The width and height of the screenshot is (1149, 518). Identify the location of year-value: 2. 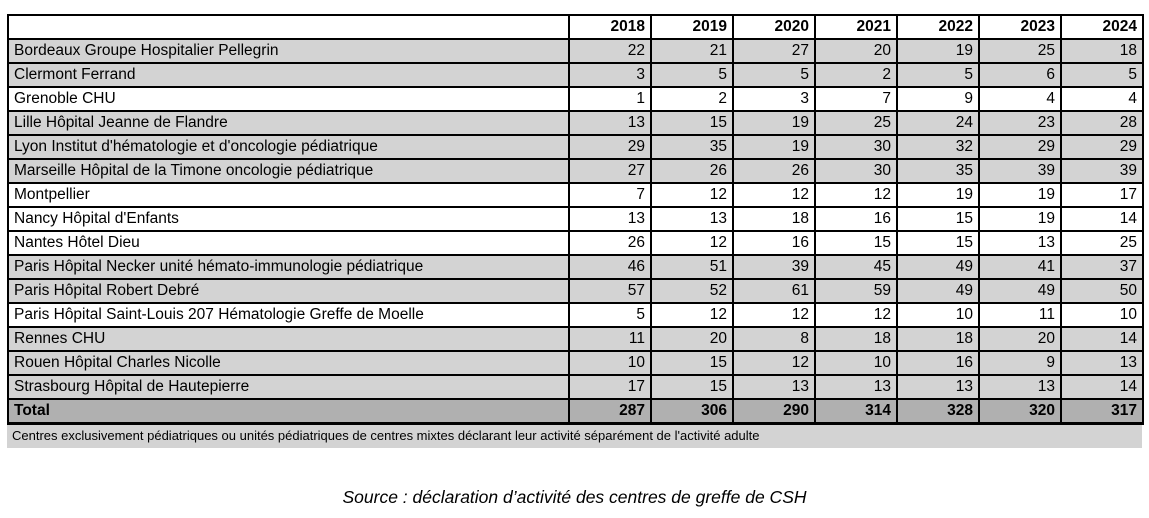
(856, 75).